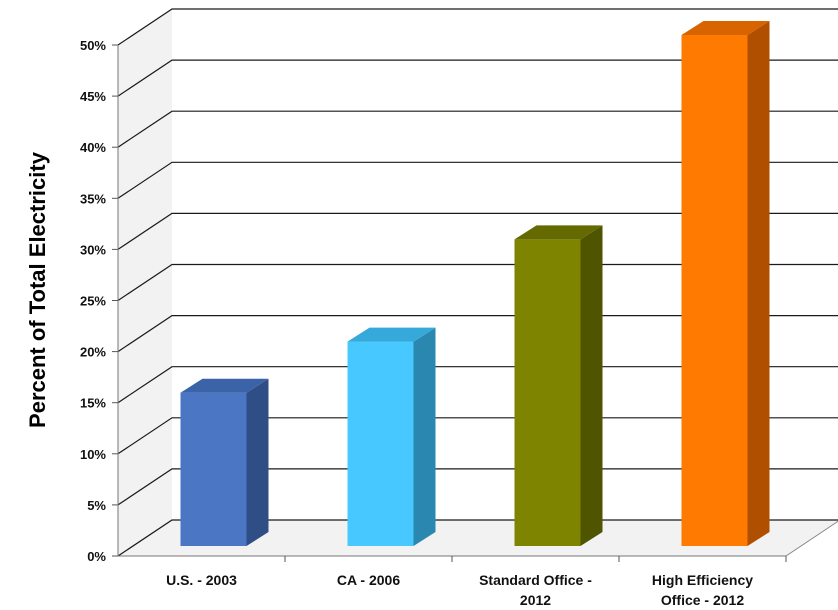 The width and height of the screenshot is (838, 610). I want to click on y-tick-label: 35%, so click(93, 198).